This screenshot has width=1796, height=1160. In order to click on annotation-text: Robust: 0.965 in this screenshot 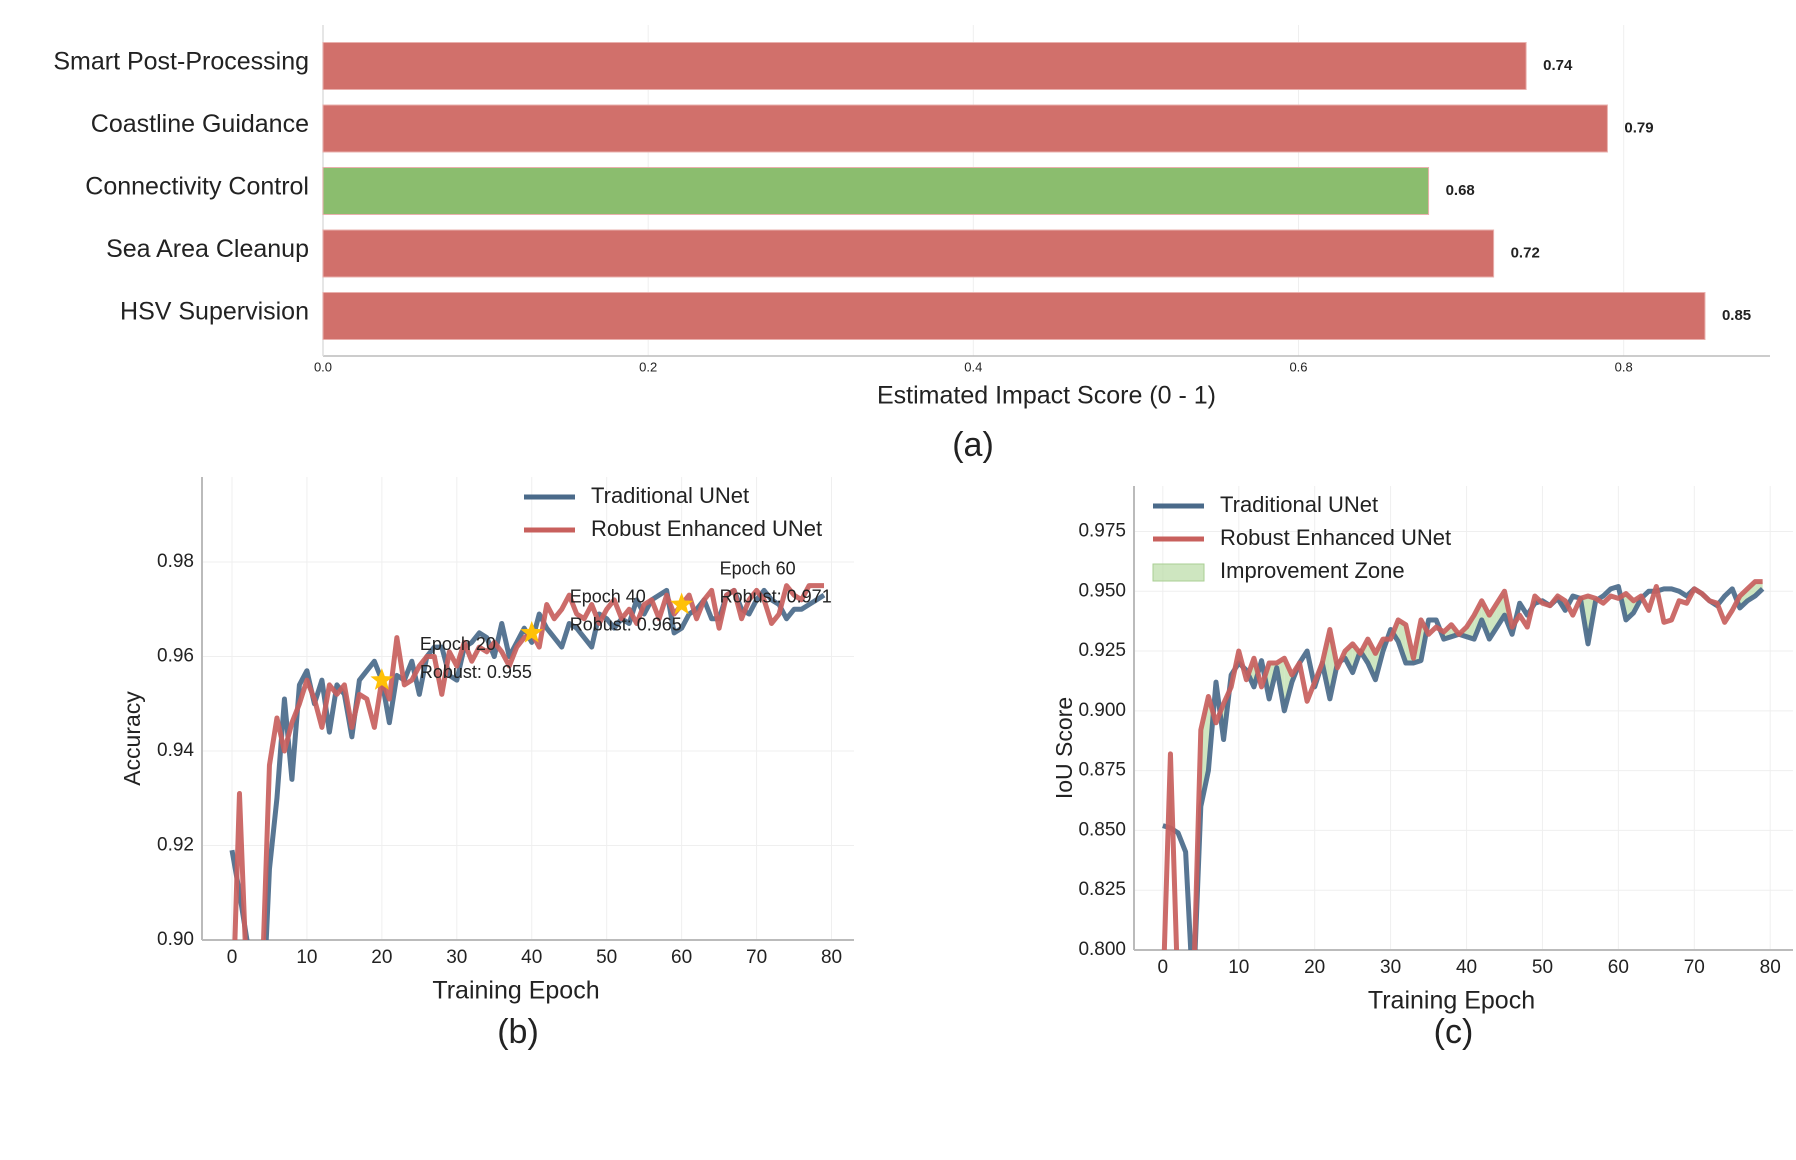, I will do `click(626, 625)`.